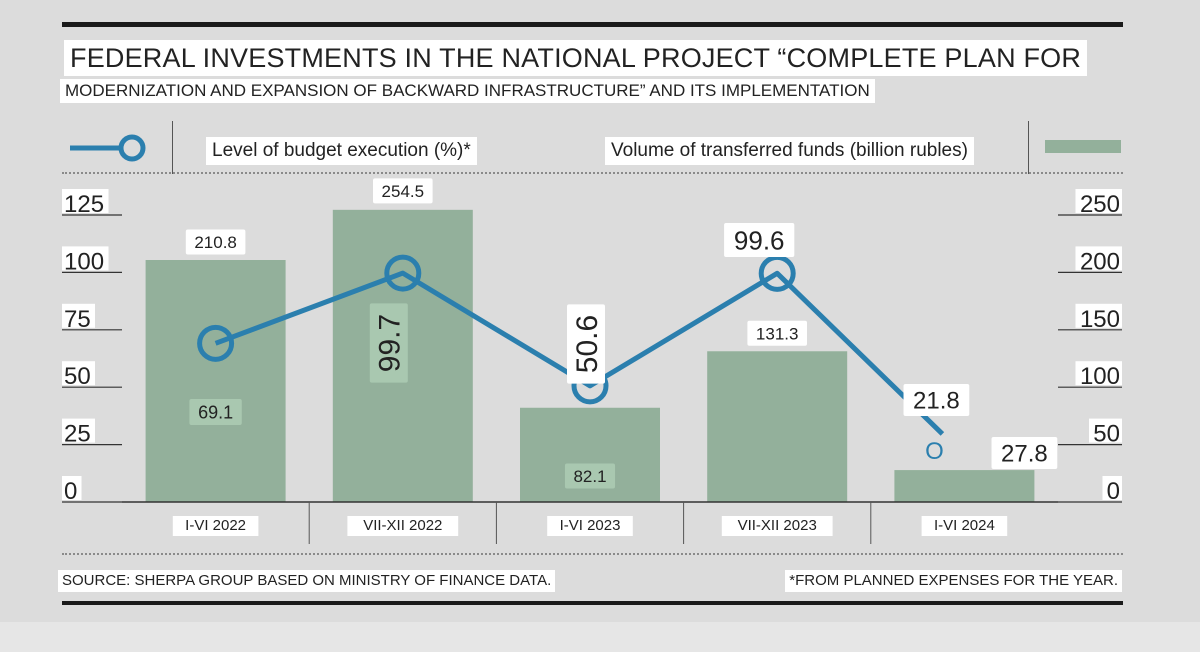 This screenshot has height=652, width=1200. What do you see at coordinates (108, 148) in the screenshot?
I see `legend-line-icon` at bounding box center [108, 148].